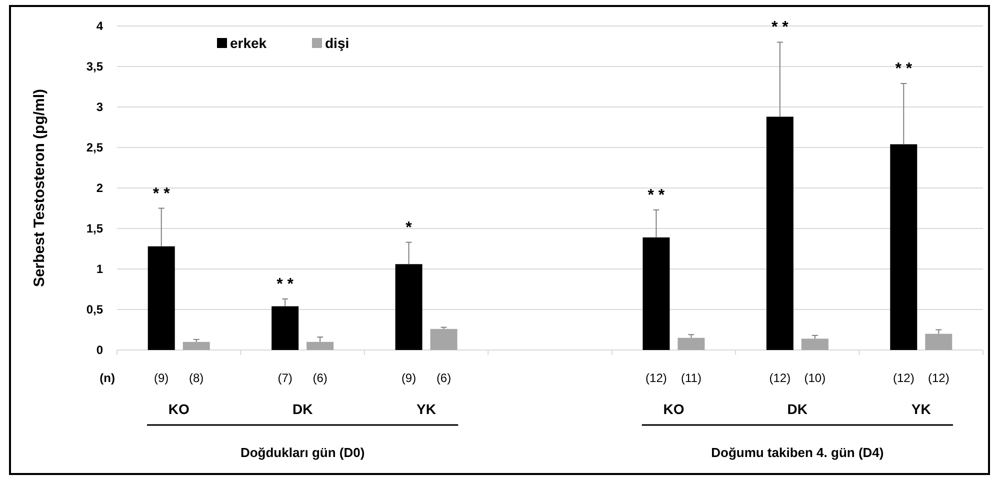 Image resolution: width=997 pixels, height=479 pixels. Describe the element at coordinates (409, 227) in the screenshot. I see `annotation: *` at that location.